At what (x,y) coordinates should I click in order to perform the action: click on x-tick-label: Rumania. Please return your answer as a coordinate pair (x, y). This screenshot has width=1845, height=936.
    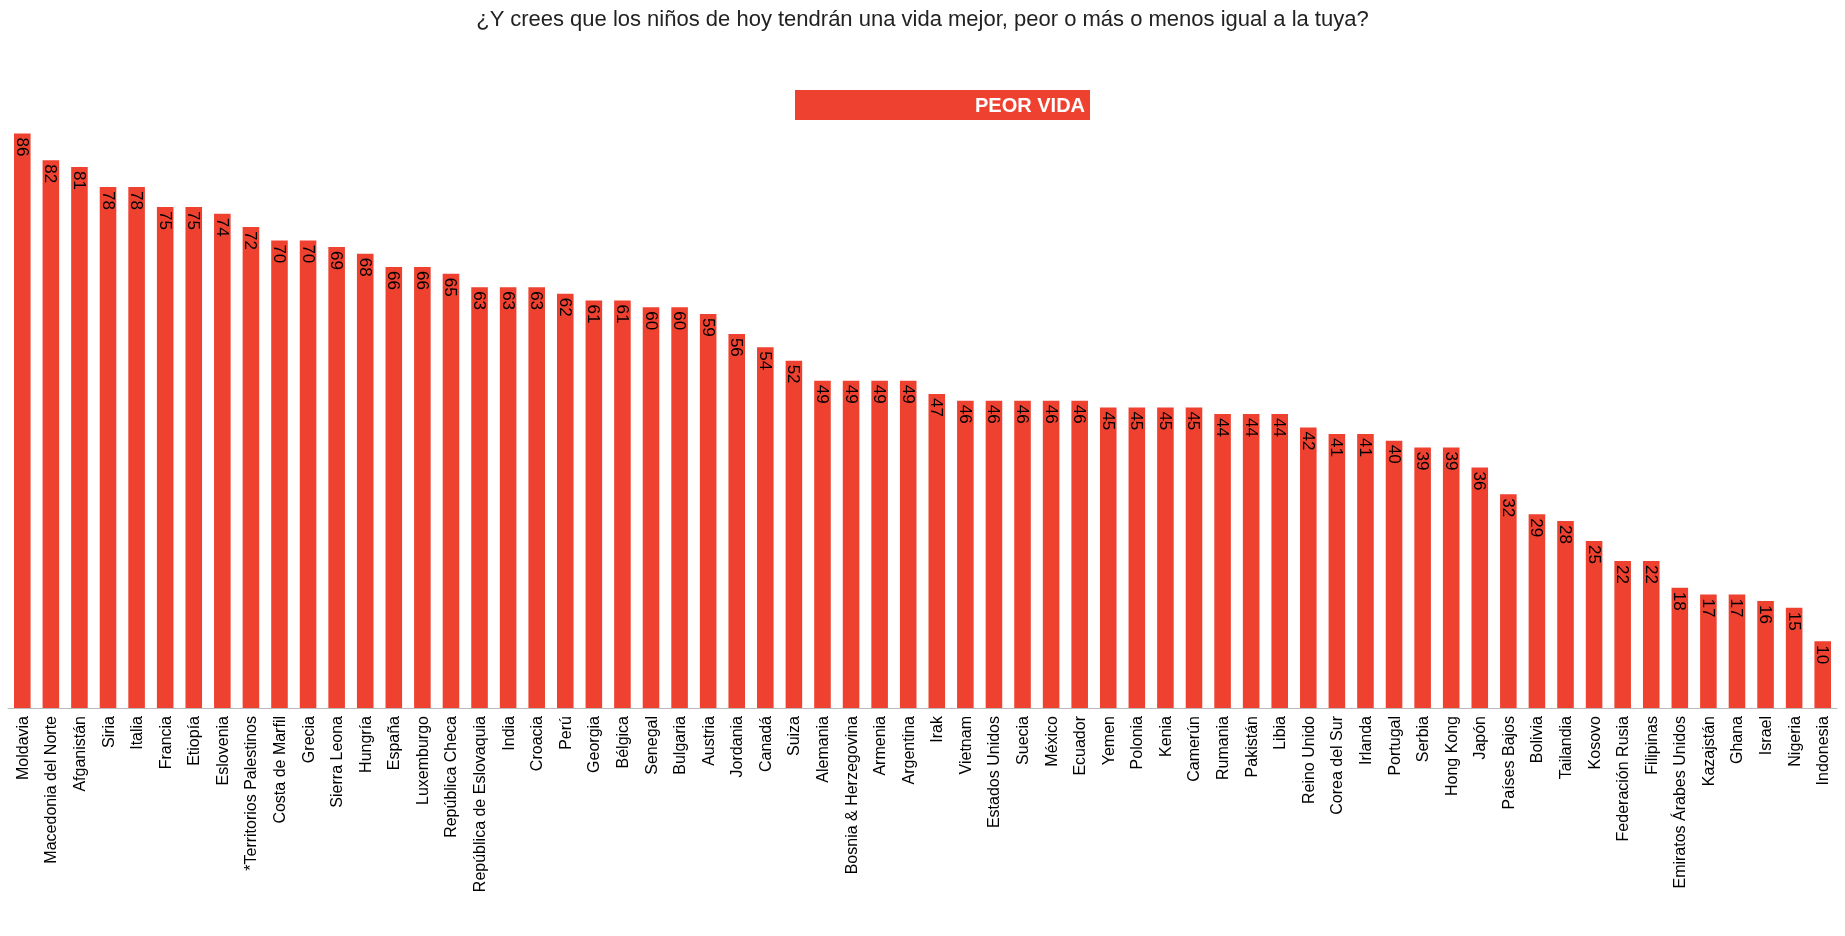
    Looking at the image, I should click on (1223, 748).